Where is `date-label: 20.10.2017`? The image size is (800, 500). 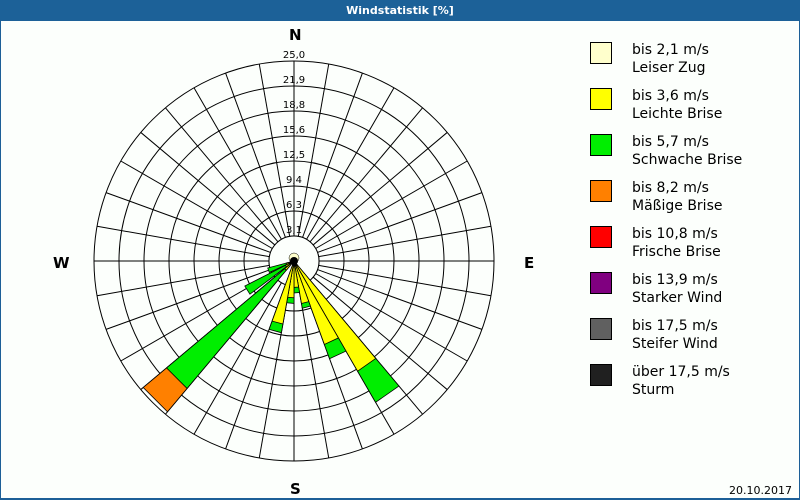
date-label: 20.10.2017 is located at coordinates (760, 490).